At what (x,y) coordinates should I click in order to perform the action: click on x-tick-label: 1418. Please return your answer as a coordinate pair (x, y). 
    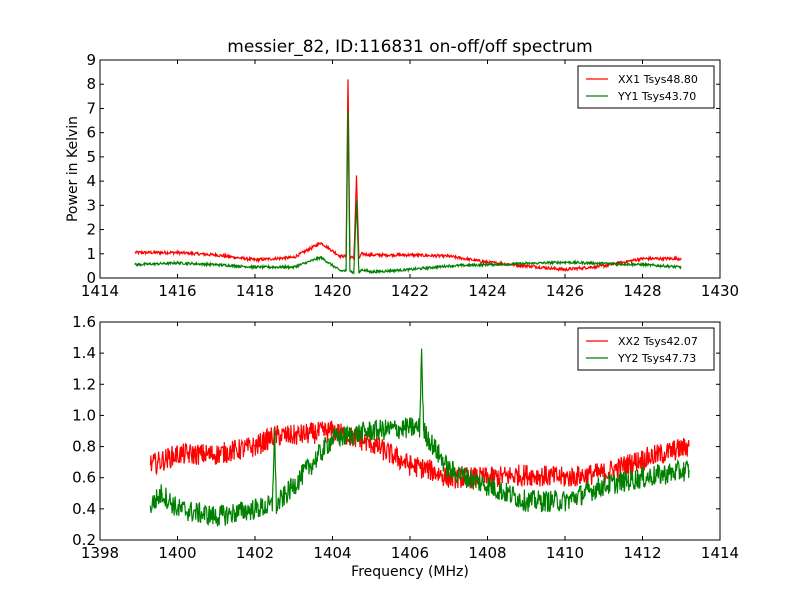
    Looking at the image, I should click on (255, 291).